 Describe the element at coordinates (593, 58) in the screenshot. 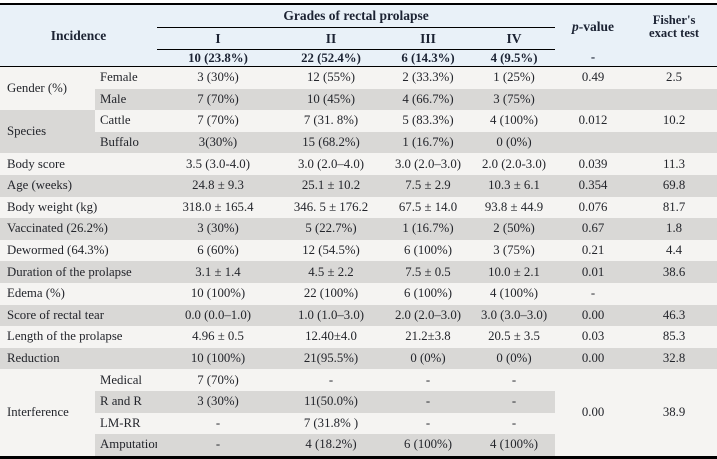

I see `grade-total-p-value: -` at that location.